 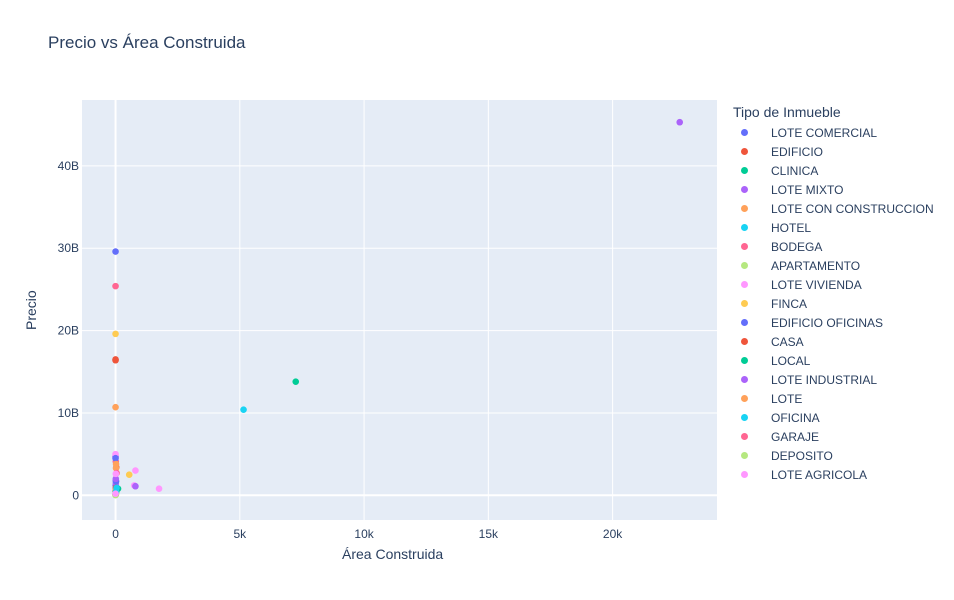 I want to click on legend-label: BODEGA, so click(x=797, y=246).